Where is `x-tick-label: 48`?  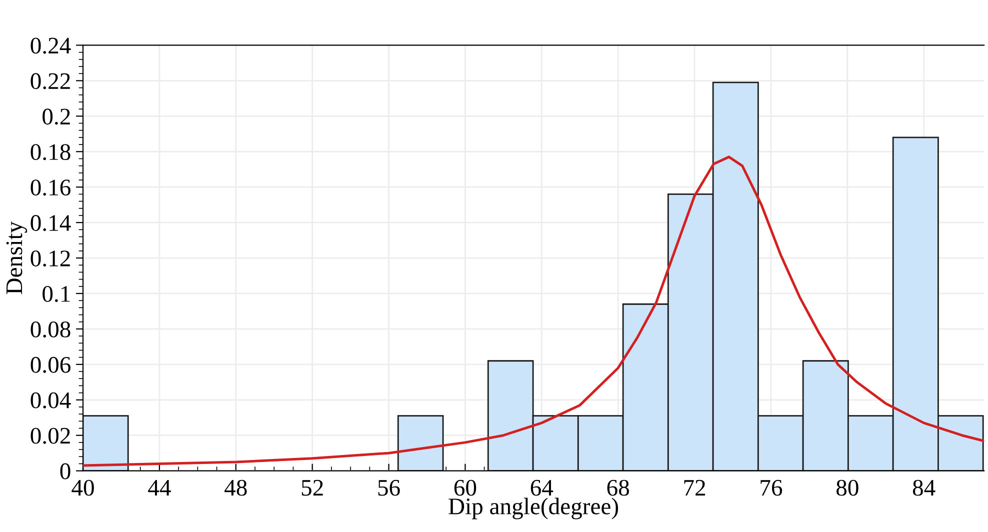 x-tick-label: 48 is located at coordinates (235, 488).